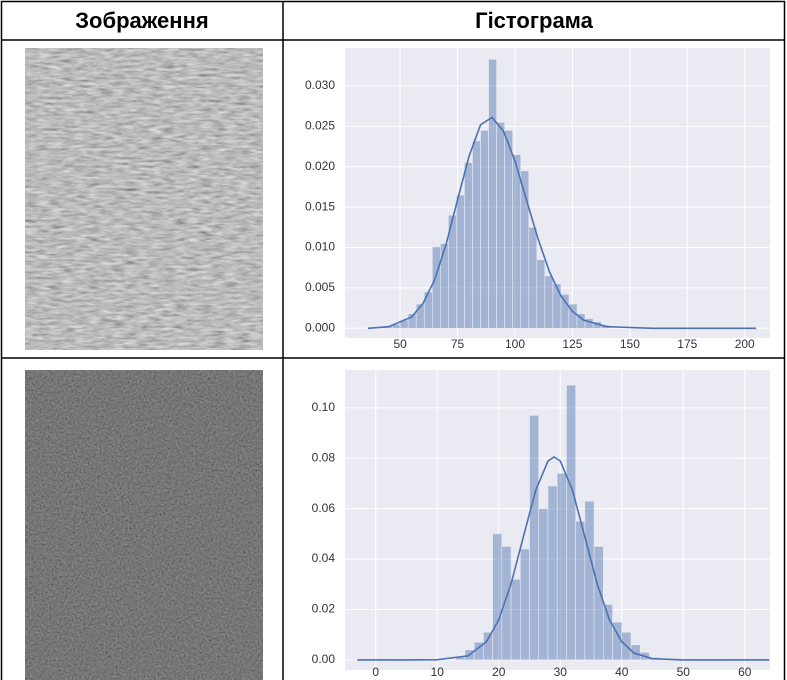 The image size is (787, 680). I want to click on y-tick-label: 0.020, so click(320, 166).